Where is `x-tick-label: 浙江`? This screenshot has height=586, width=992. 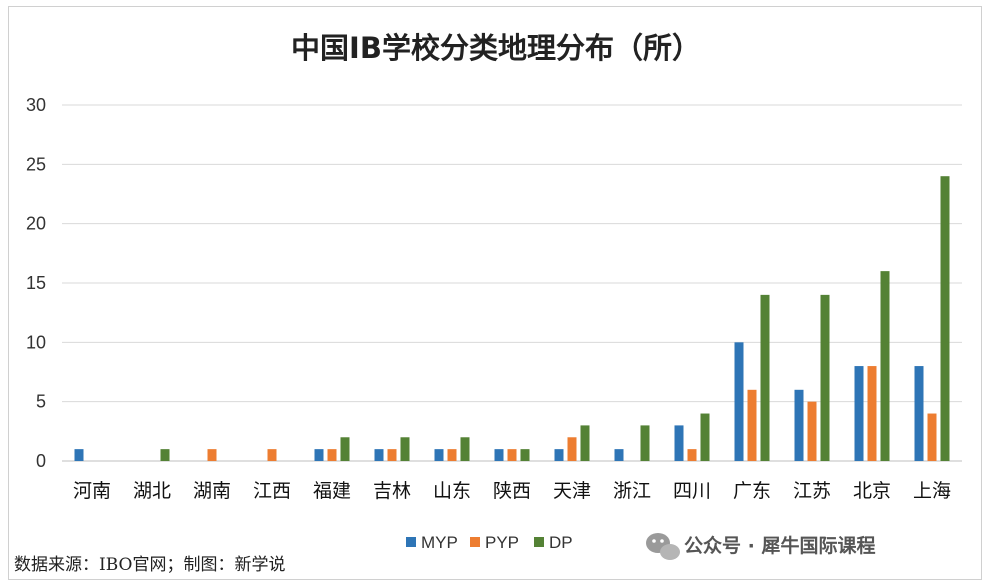 x-tick-label: 浙江 is located at coordinates (632, 491).